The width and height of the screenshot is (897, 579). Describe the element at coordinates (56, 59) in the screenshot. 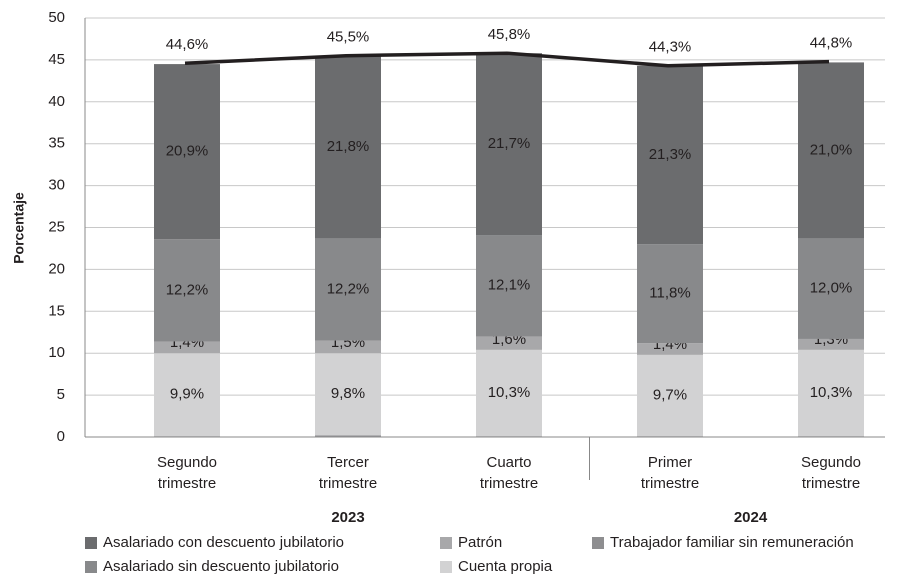

I see `y-tick-label: 45` at that location.